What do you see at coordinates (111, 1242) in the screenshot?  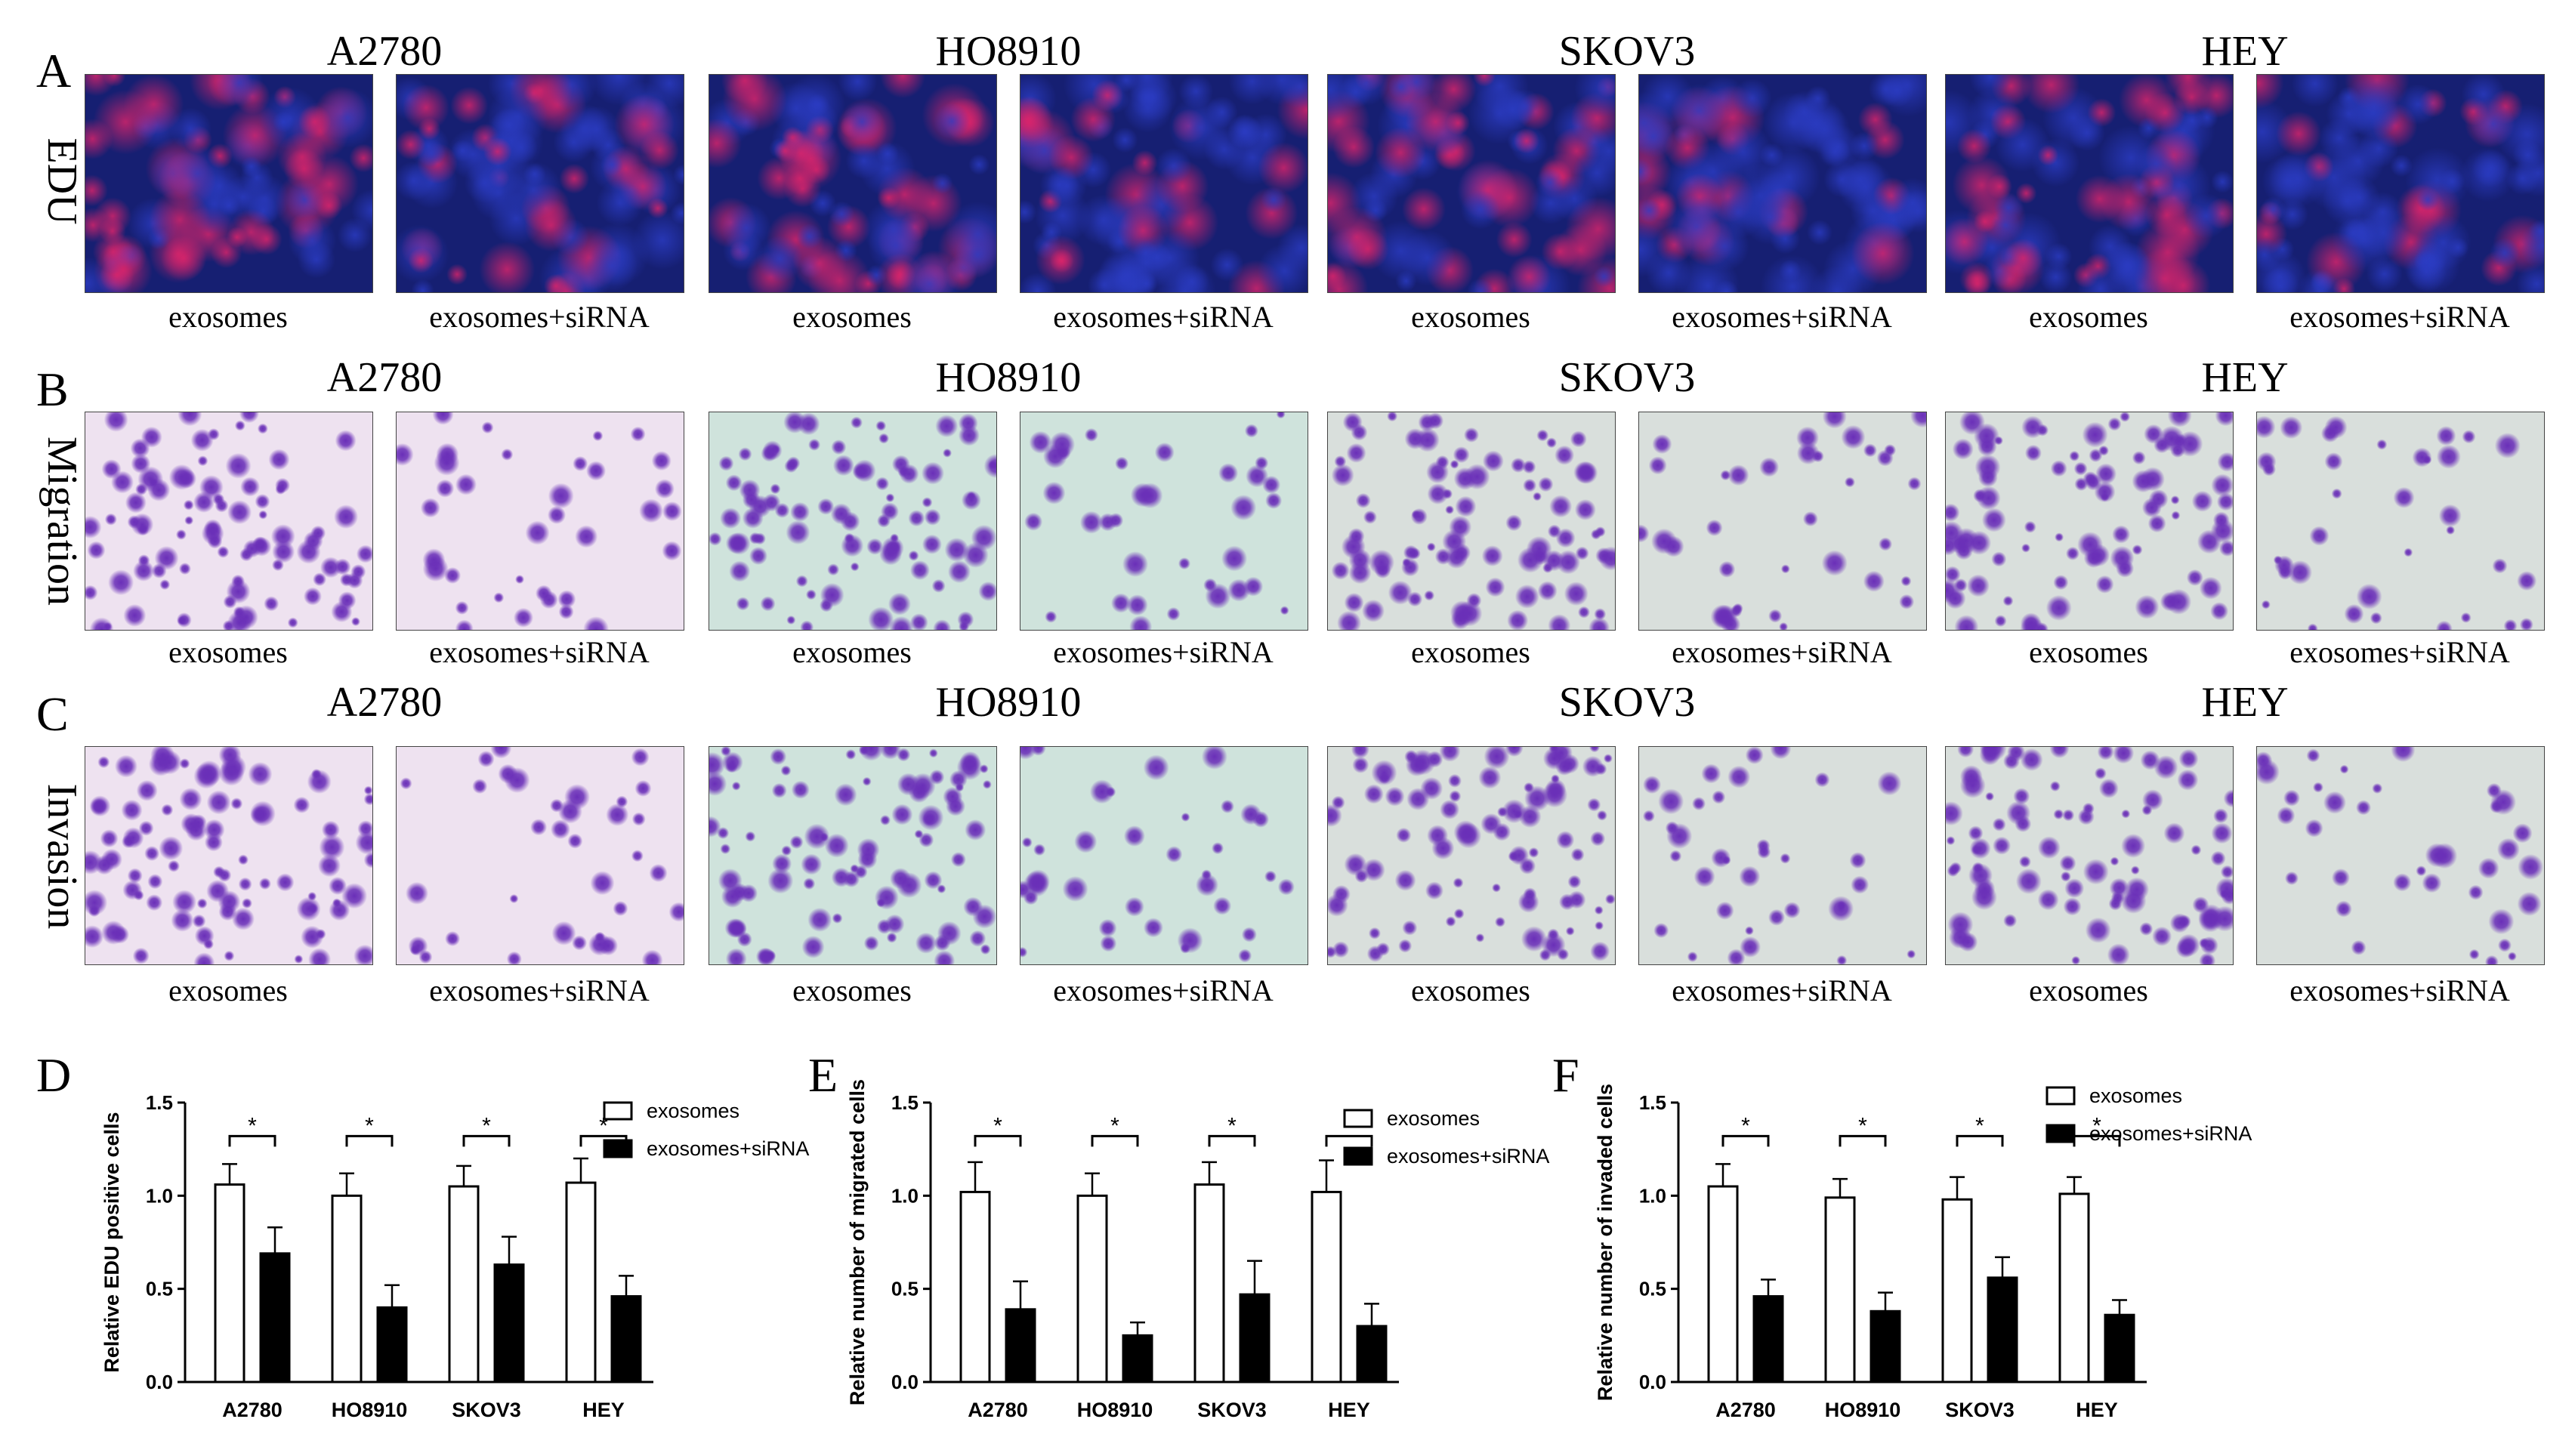 I see `y-axis-label: Relative EDU positive cells` at bounding box center [111, 1242].